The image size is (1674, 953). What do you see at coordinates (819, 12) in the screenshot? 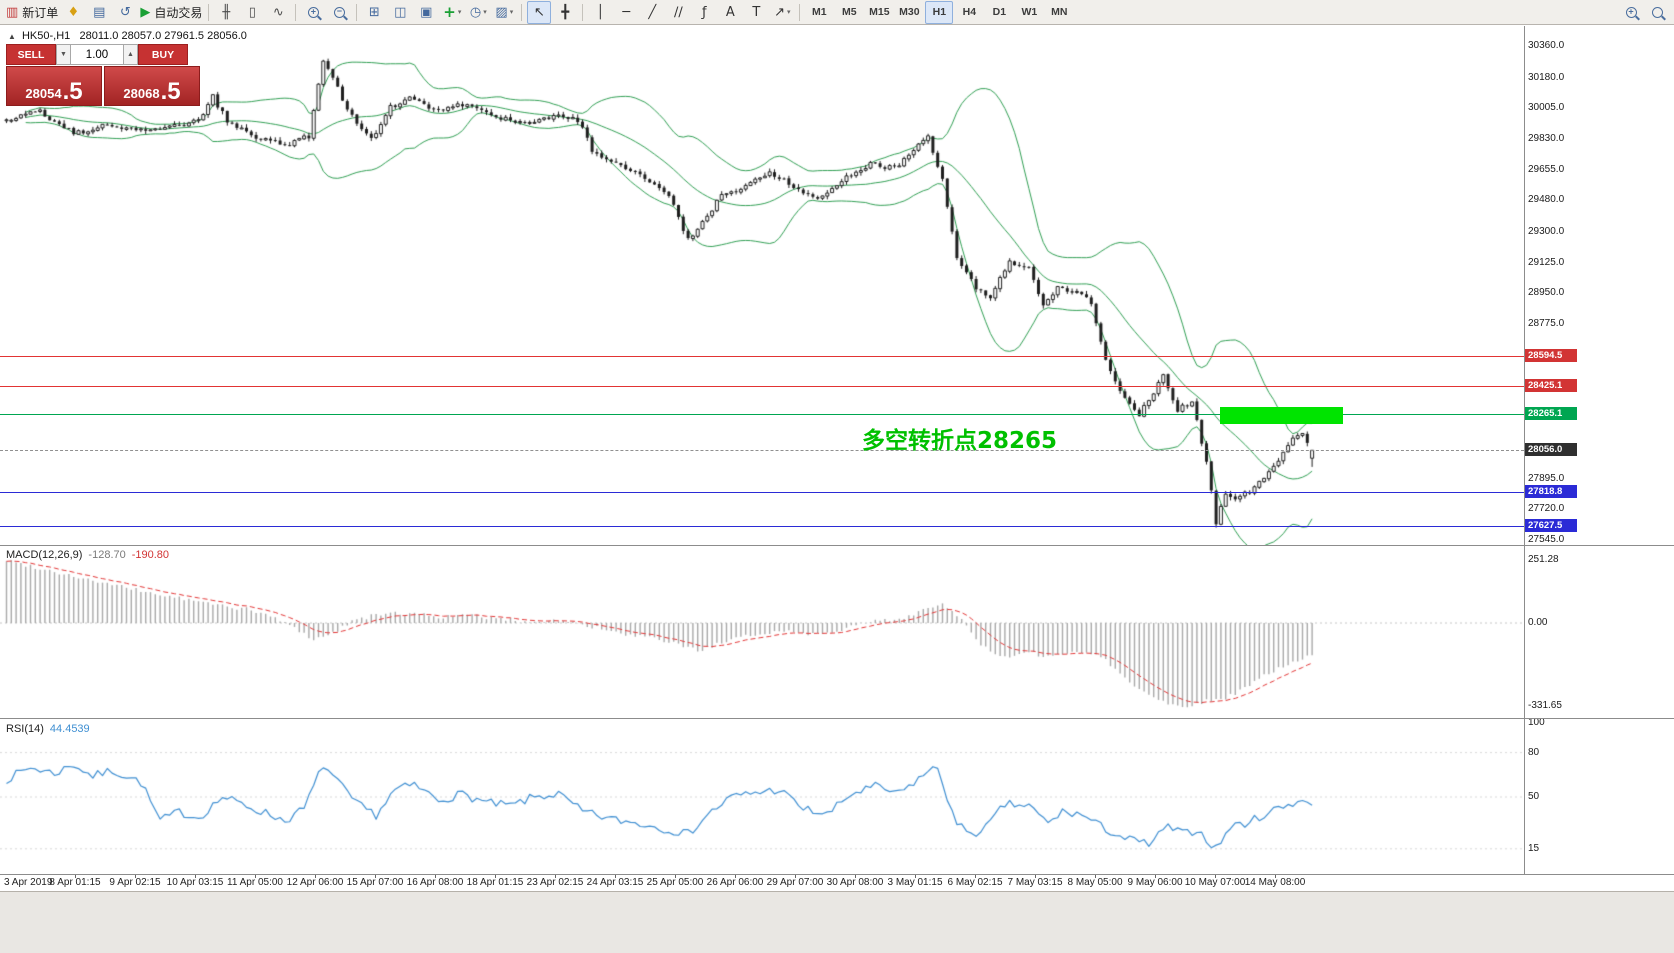
I see `timeframe-m1-button: M1` at bounding box center [819, 12].